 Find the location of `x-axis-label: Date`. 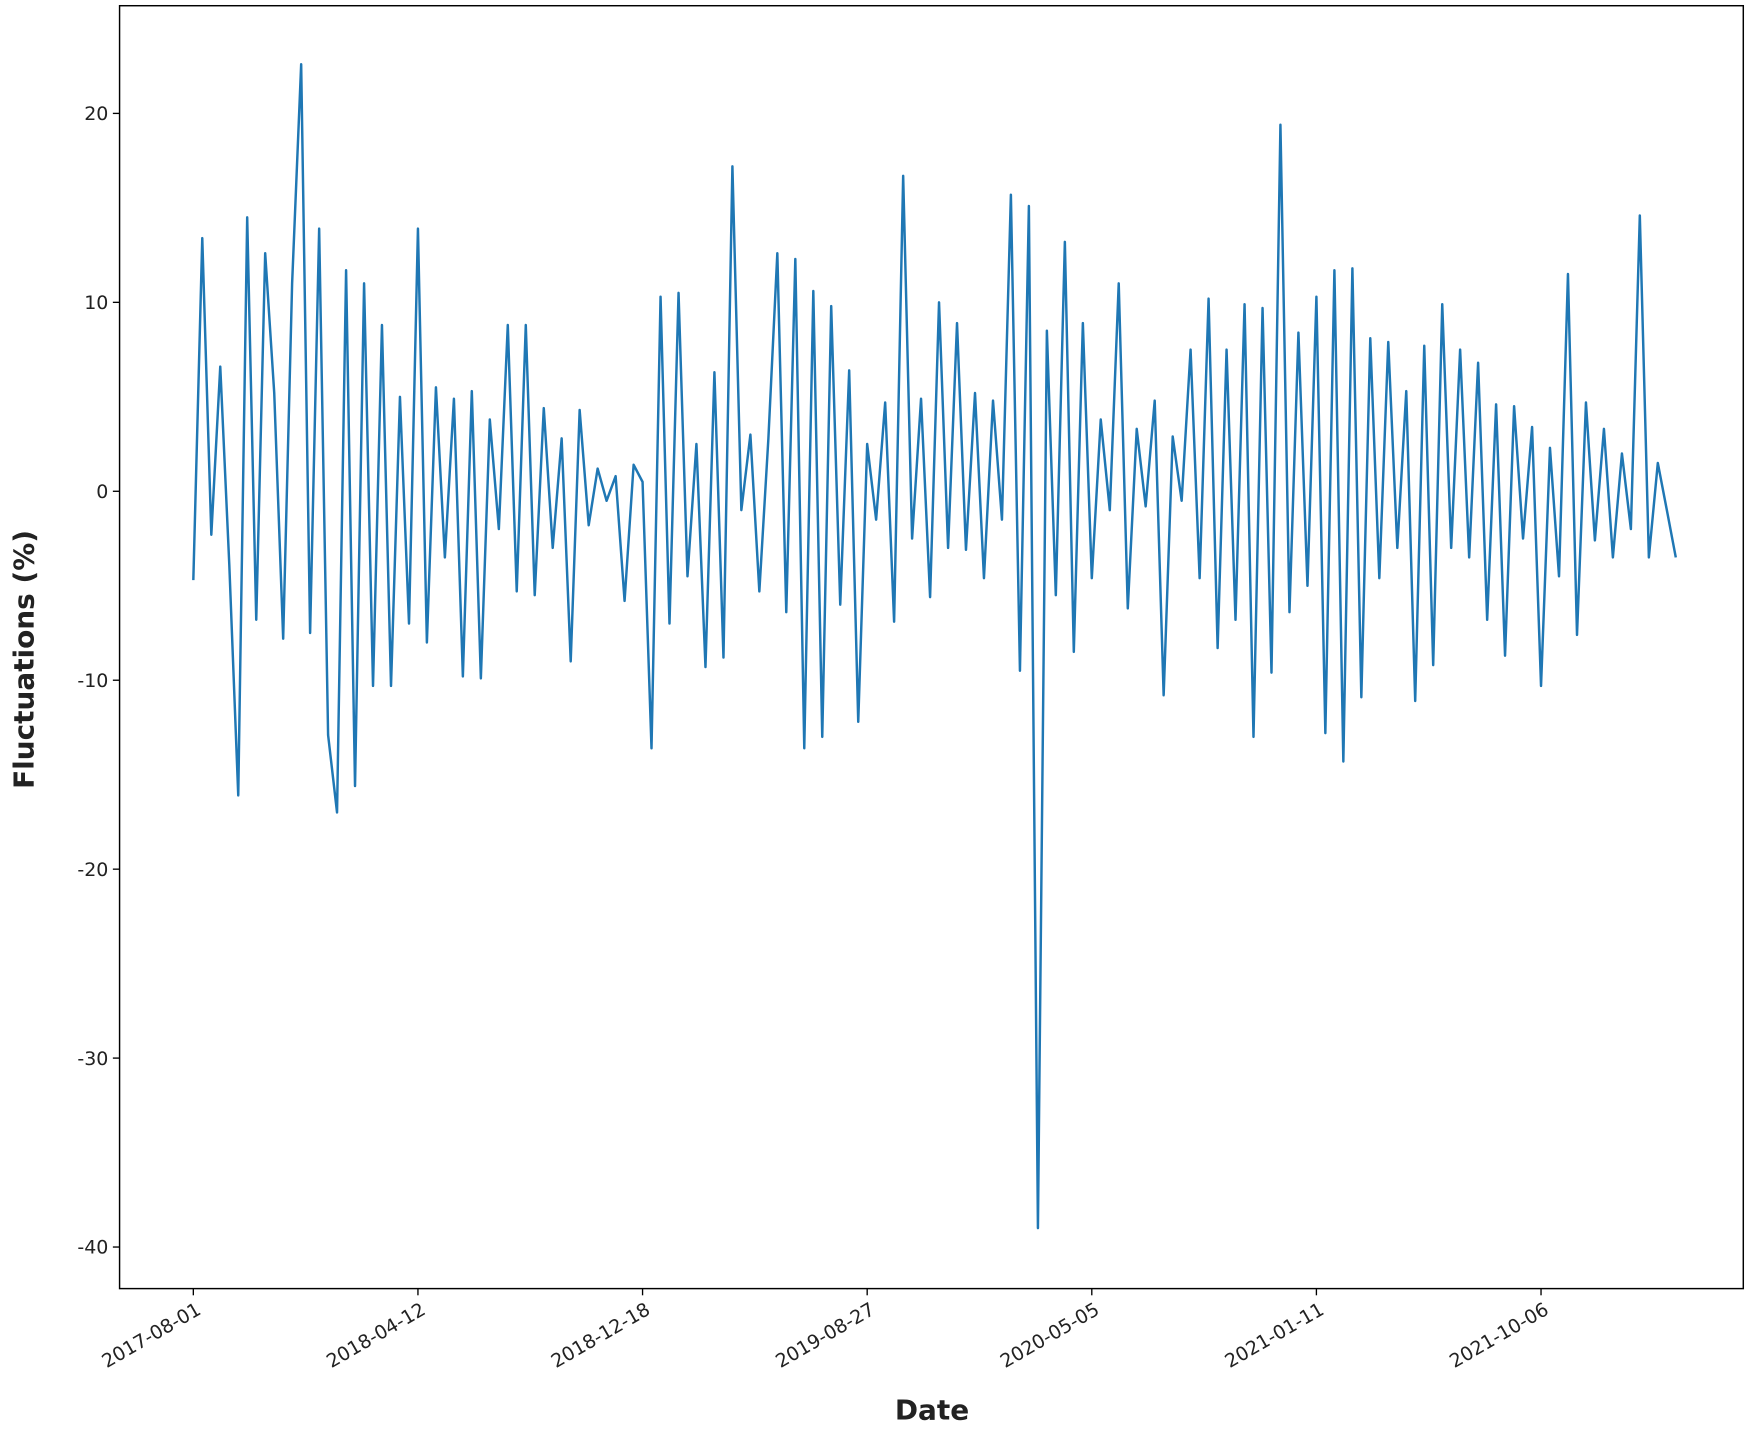

x-axis-label: Date is located at coordinates (932, 1409).